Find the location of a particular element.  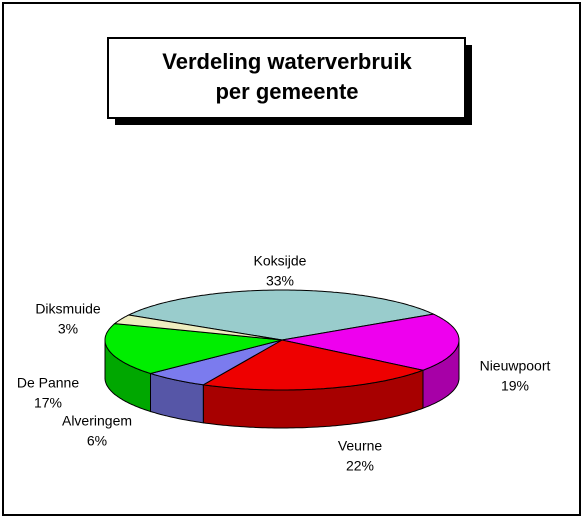

chart-title: per gemeente is located at coordinates (286, 91).